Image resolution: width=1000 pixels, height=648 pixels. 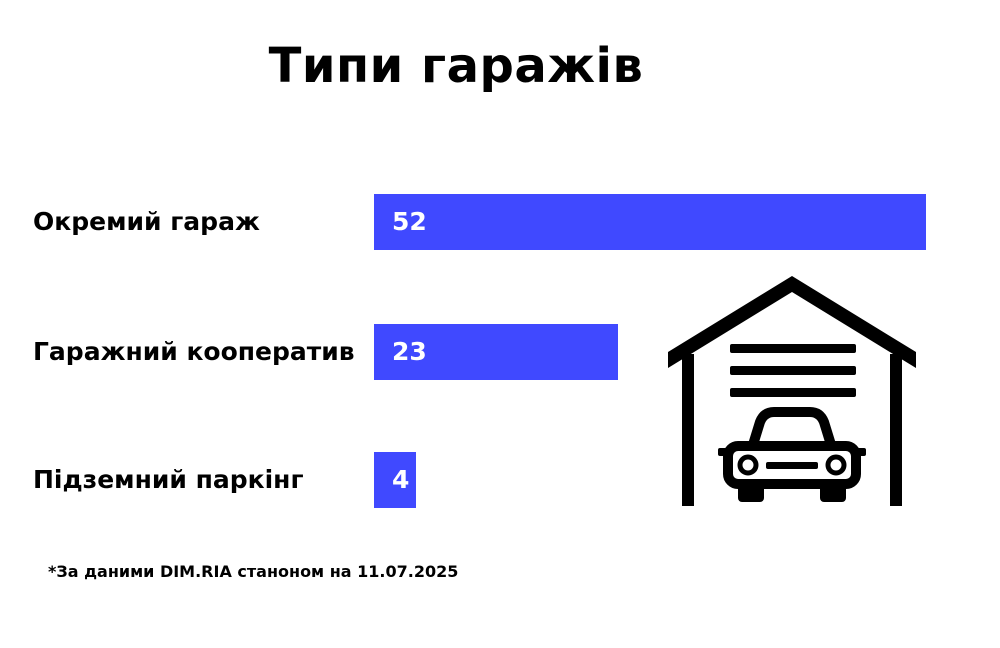 I want to click on category-label: Підземний паркінг, so click(x=168, y=479).